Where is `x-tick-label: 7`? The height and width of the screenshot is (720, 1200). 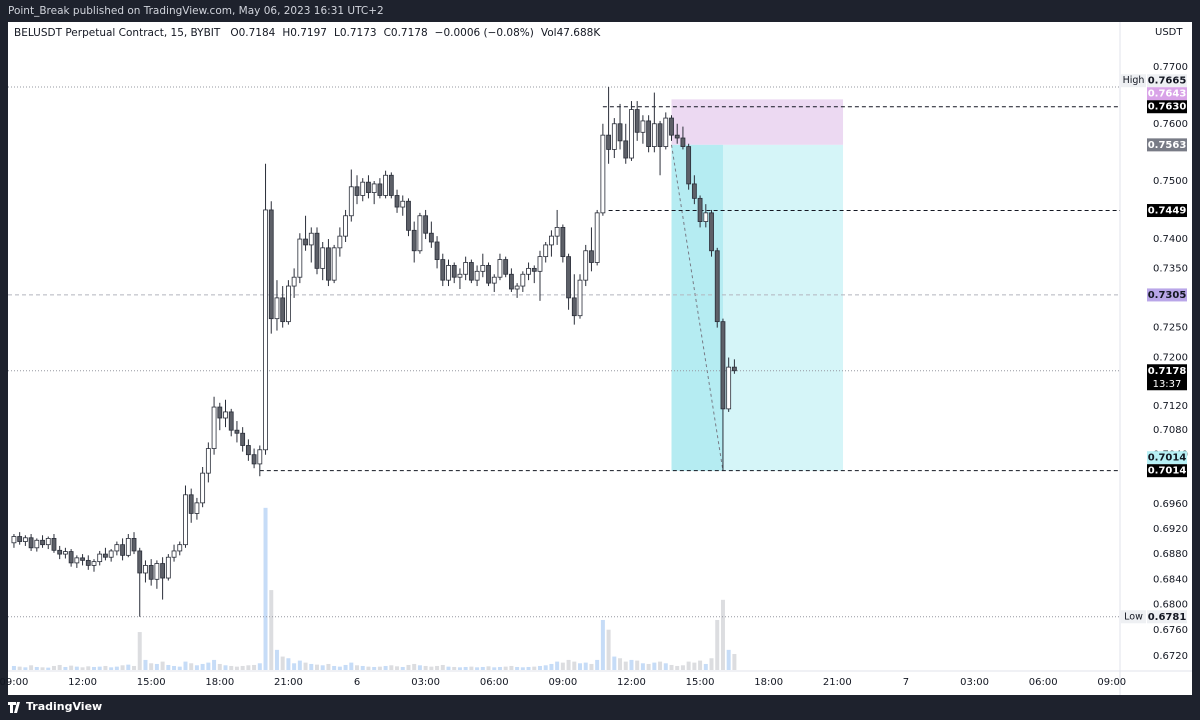
x-tick-label: 7 is located at coordinates (906, 682).